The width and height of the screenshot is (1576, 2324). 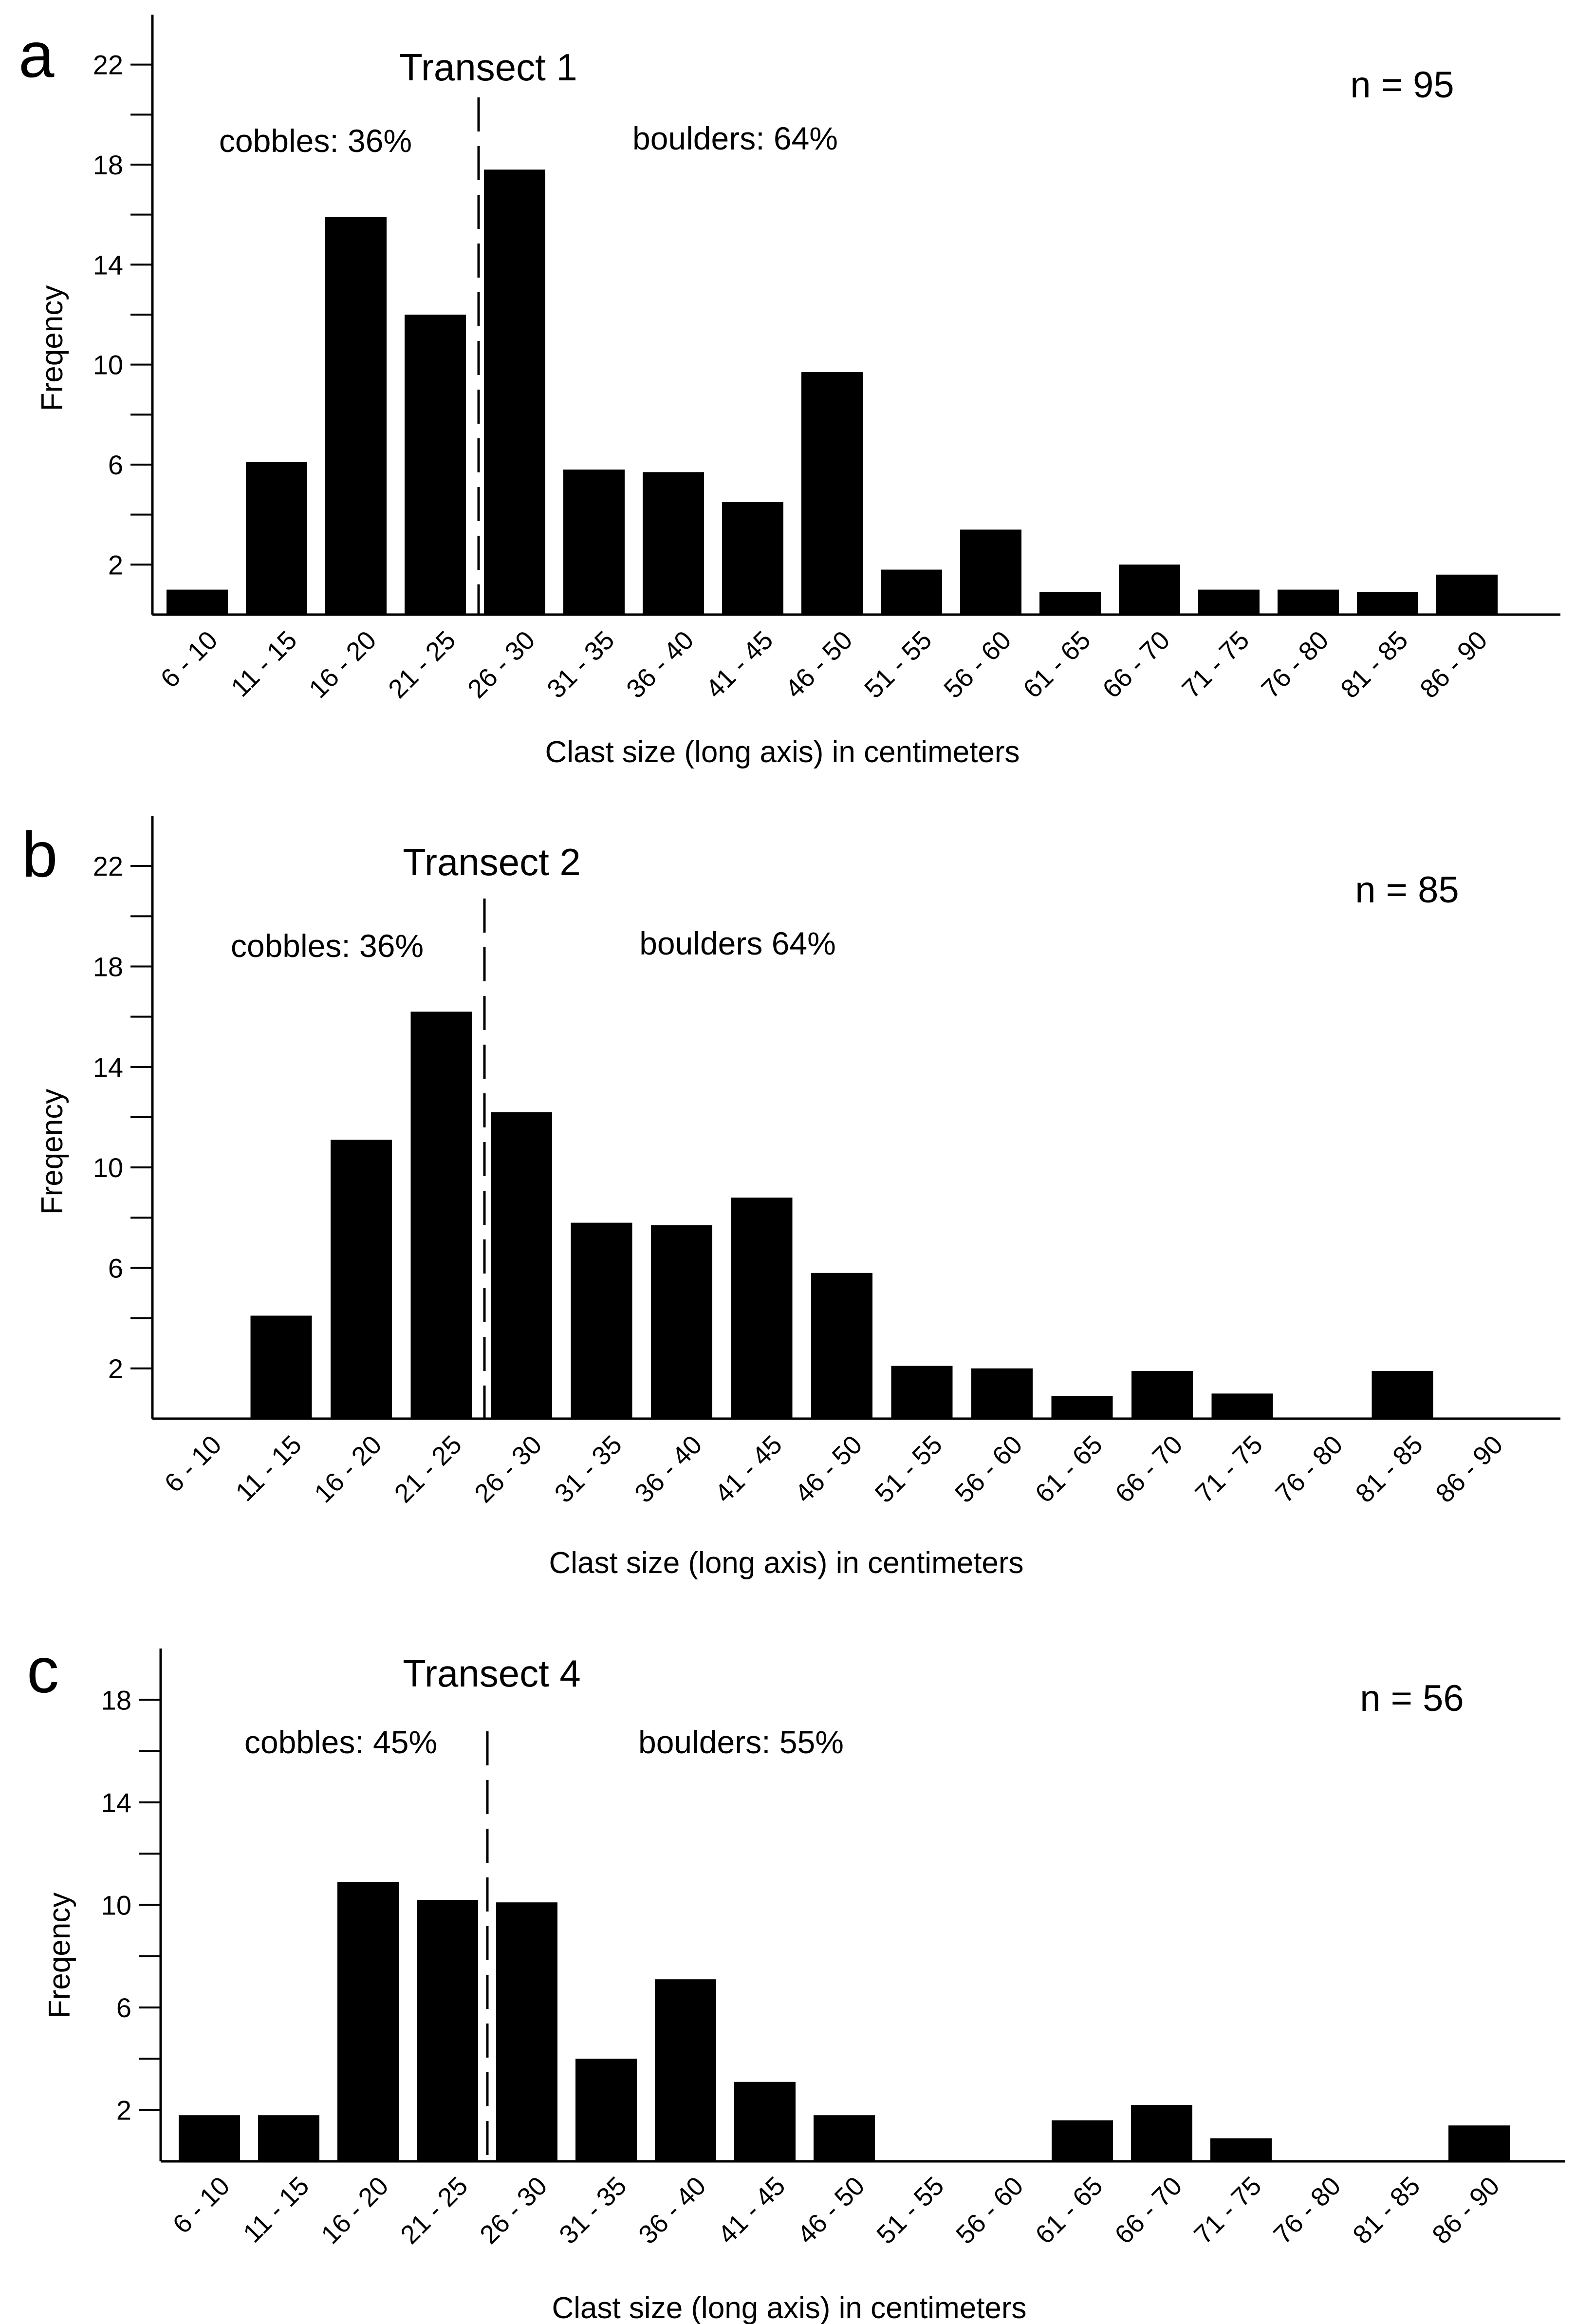 I want to click on sample-count: n = 95, so click(x=1402, y=85).